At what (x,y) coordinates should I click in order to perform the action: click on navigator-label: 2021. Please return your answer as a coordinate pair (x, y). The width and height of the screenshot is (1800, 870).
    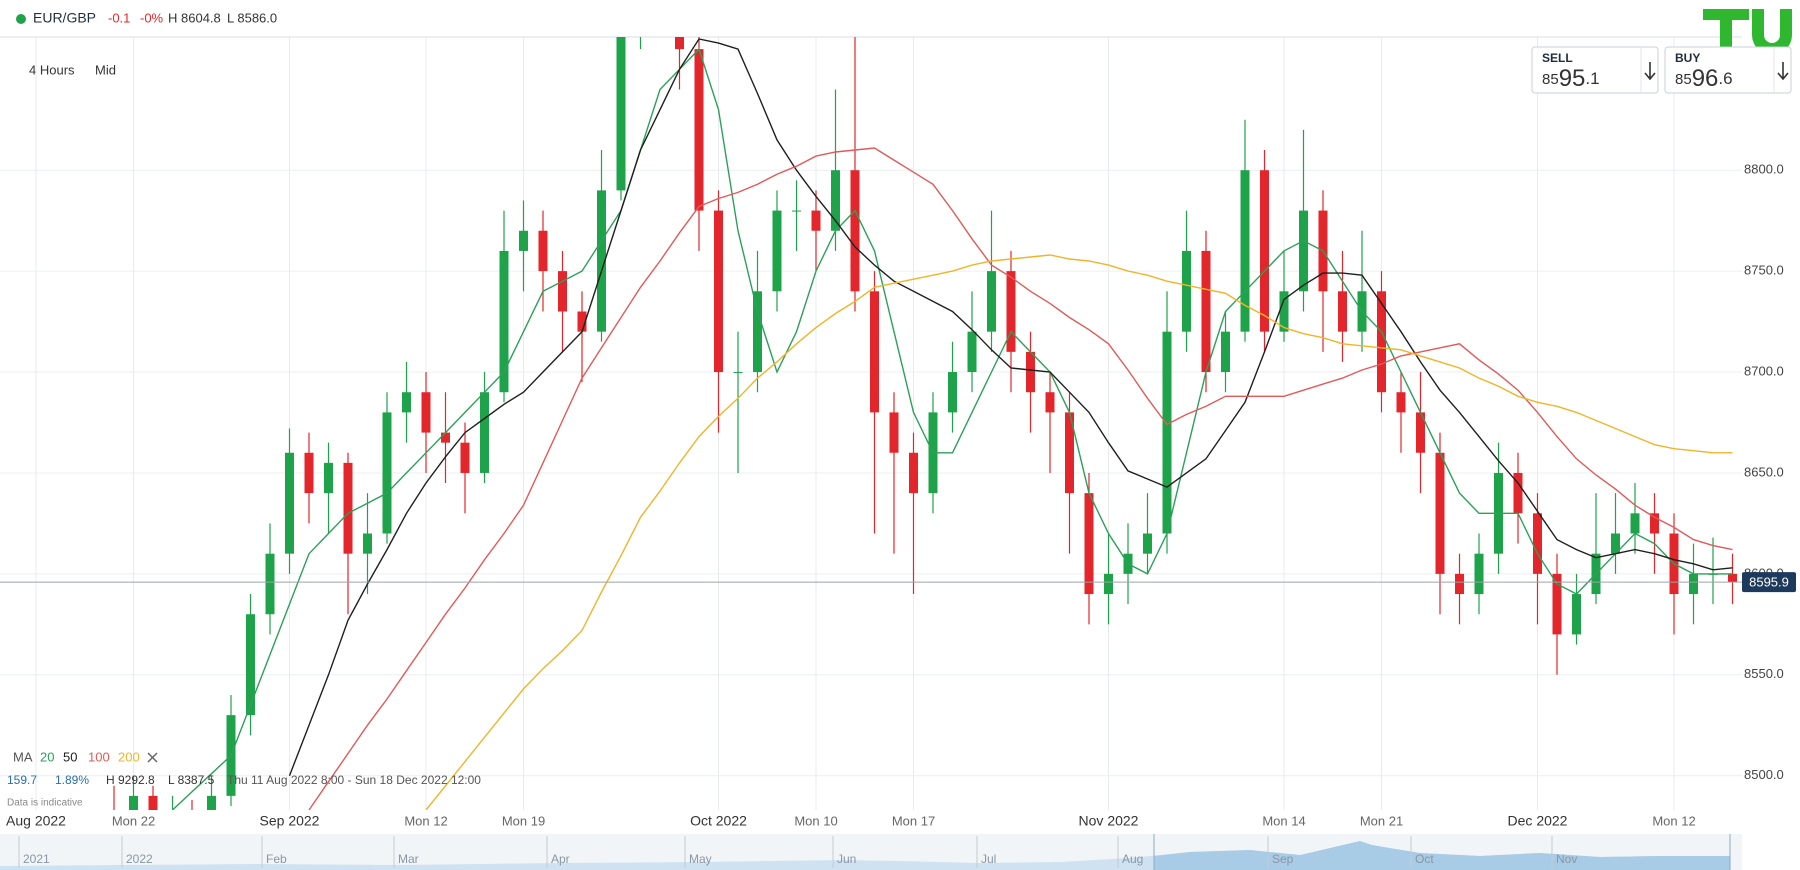
    Looking at the image, I should click on (36, 859).